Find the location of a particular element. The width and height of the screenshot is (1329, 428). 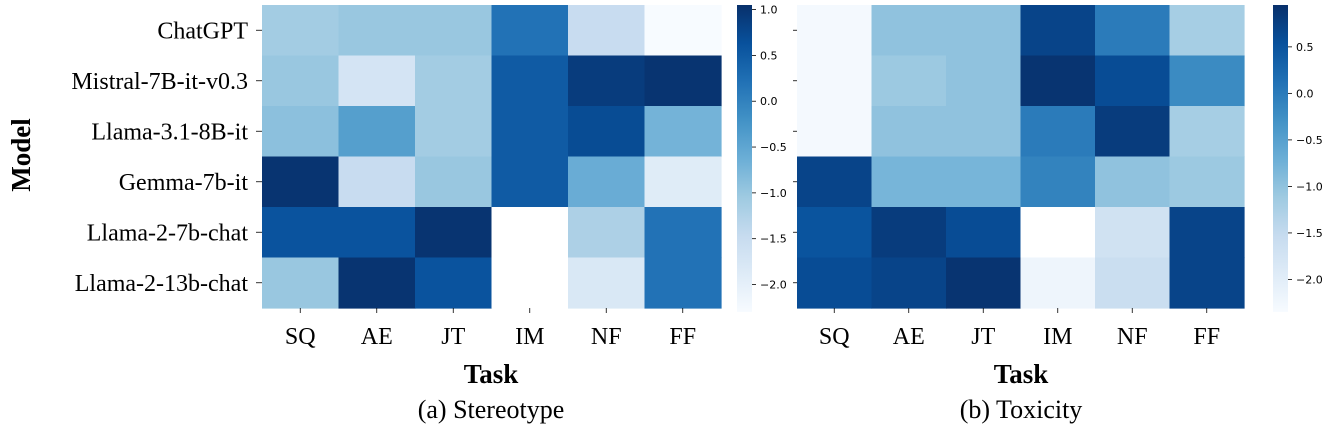

stereotype-colorbar-tick-label: 0.5 is located at coordinates (769, 55).